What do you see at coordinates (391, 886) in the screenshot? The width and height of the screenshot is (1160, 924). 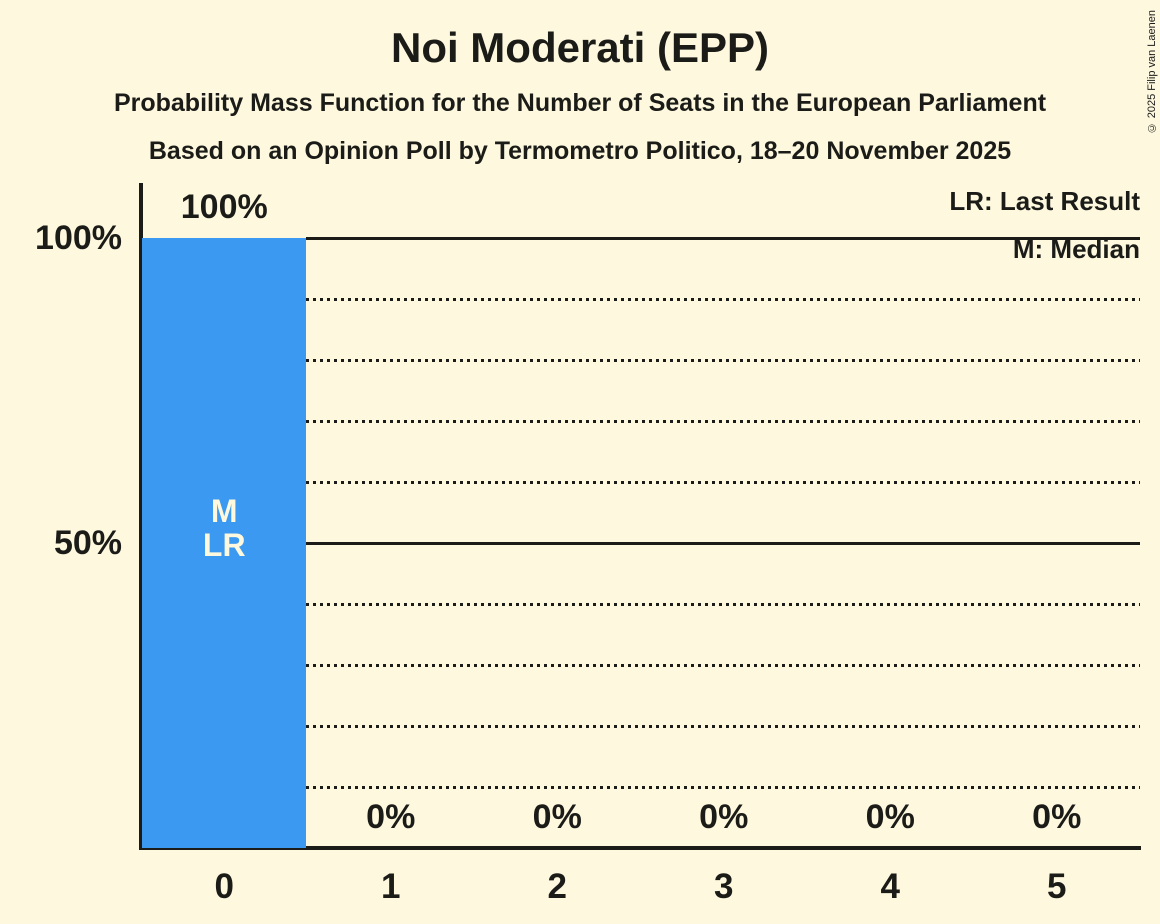 I see `x-tick-label-1: 1` at bounding box center [391, 886].